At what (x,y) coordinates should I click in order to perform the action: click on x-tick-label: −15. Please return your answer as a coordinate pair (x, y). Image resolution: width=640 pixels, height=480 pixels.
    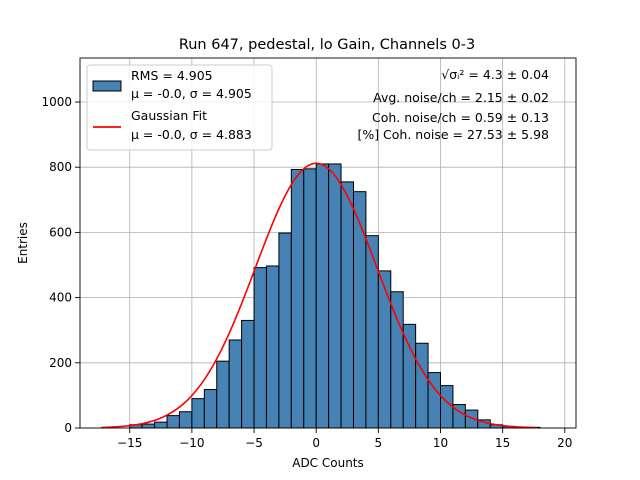
    Looking at the image, I should click on (129, 443).